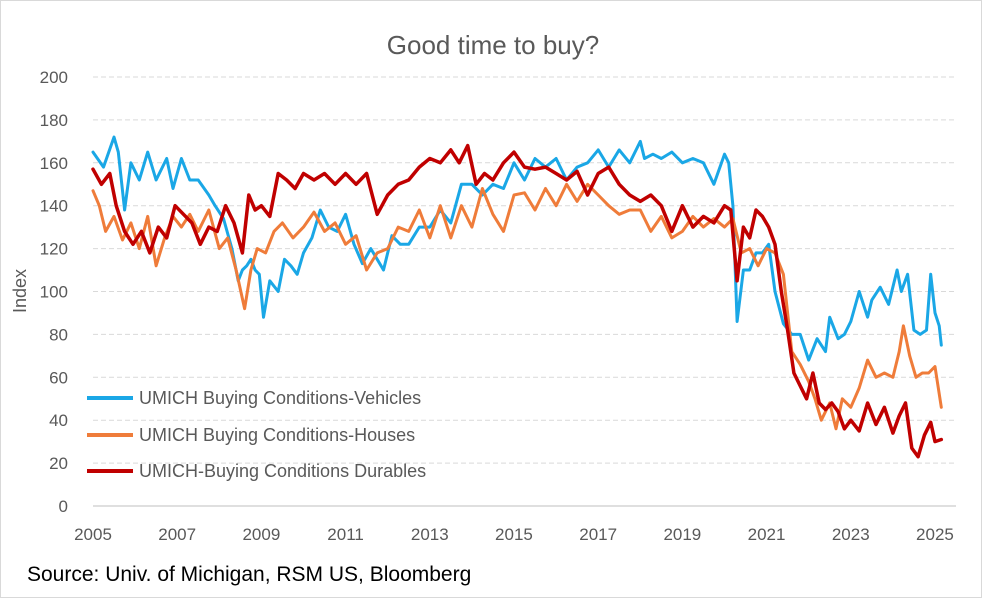 This screenshot has height=598, width=982. I want to click on y-tick-label: 0, so click(63, 506).